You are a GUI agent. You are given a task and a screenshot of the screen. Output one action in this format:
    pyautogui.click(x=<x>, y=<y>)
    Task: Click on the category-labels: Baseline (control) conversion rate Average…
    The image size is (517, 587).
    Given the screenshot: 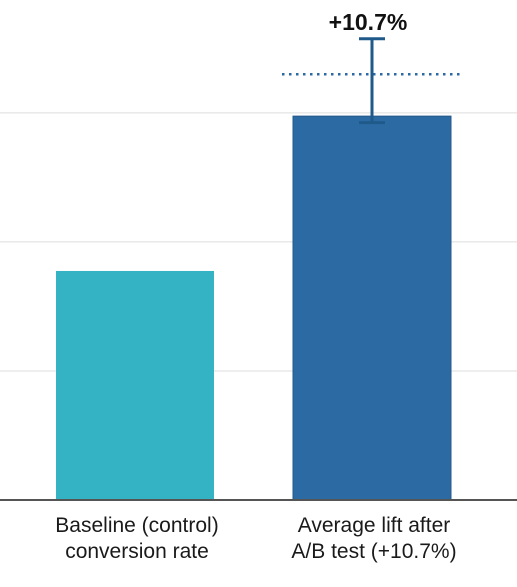 What is the action you would take?
    pyautogui.click(x=255, y=538)
    